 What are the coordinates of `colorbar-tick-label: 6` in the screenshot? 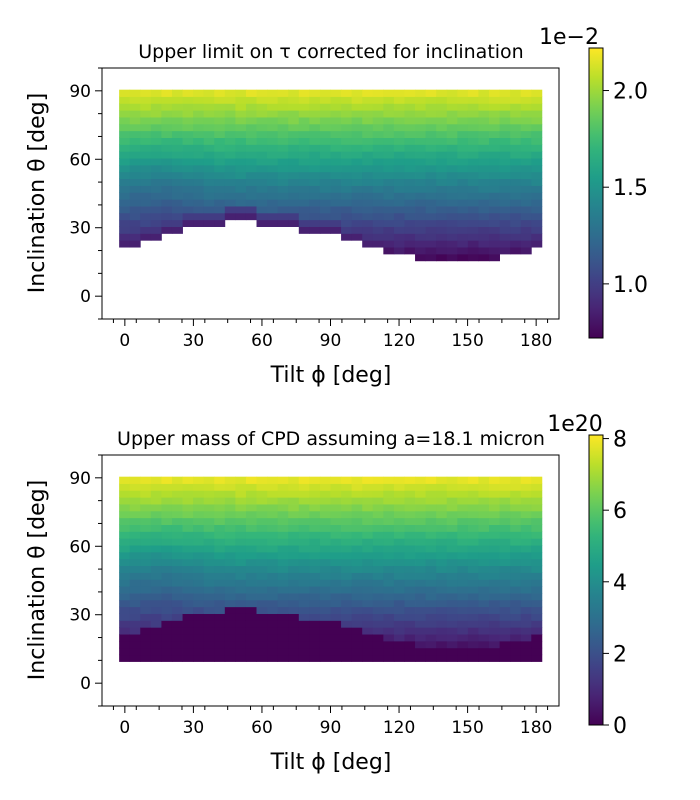 It's located at (620, 511).